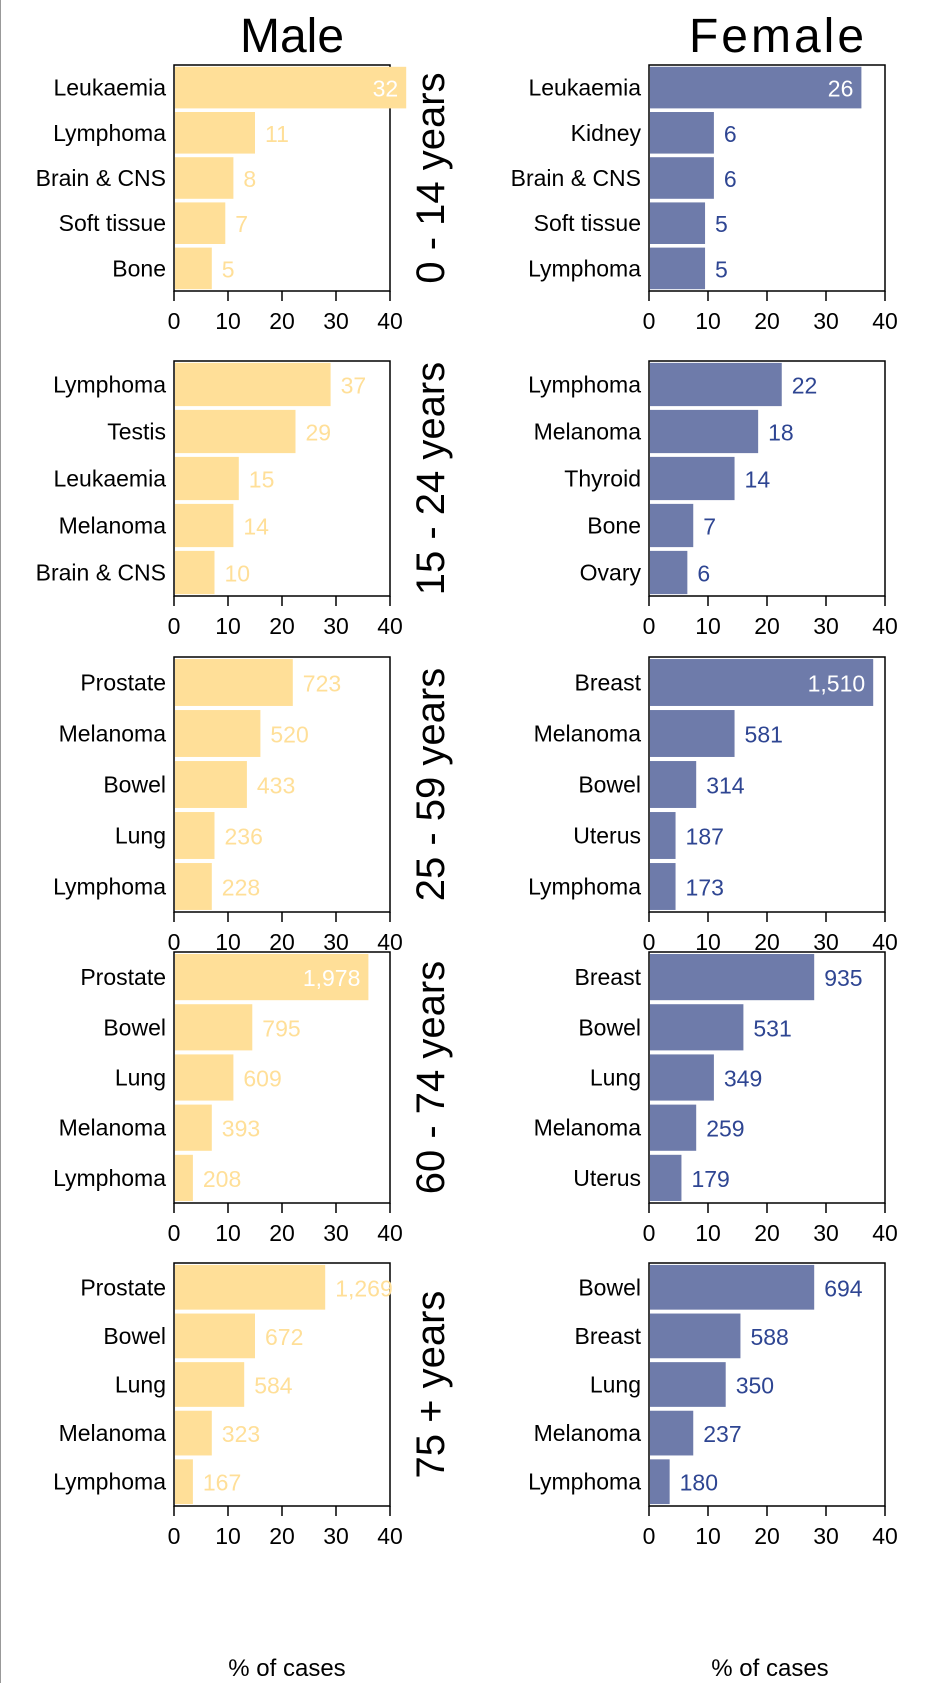 This screenshot has width=928, height=1683. Describe the element at coordinates (431, 177) in the screenshot. I see `age-group-label: 0 - 14 years` at that location.